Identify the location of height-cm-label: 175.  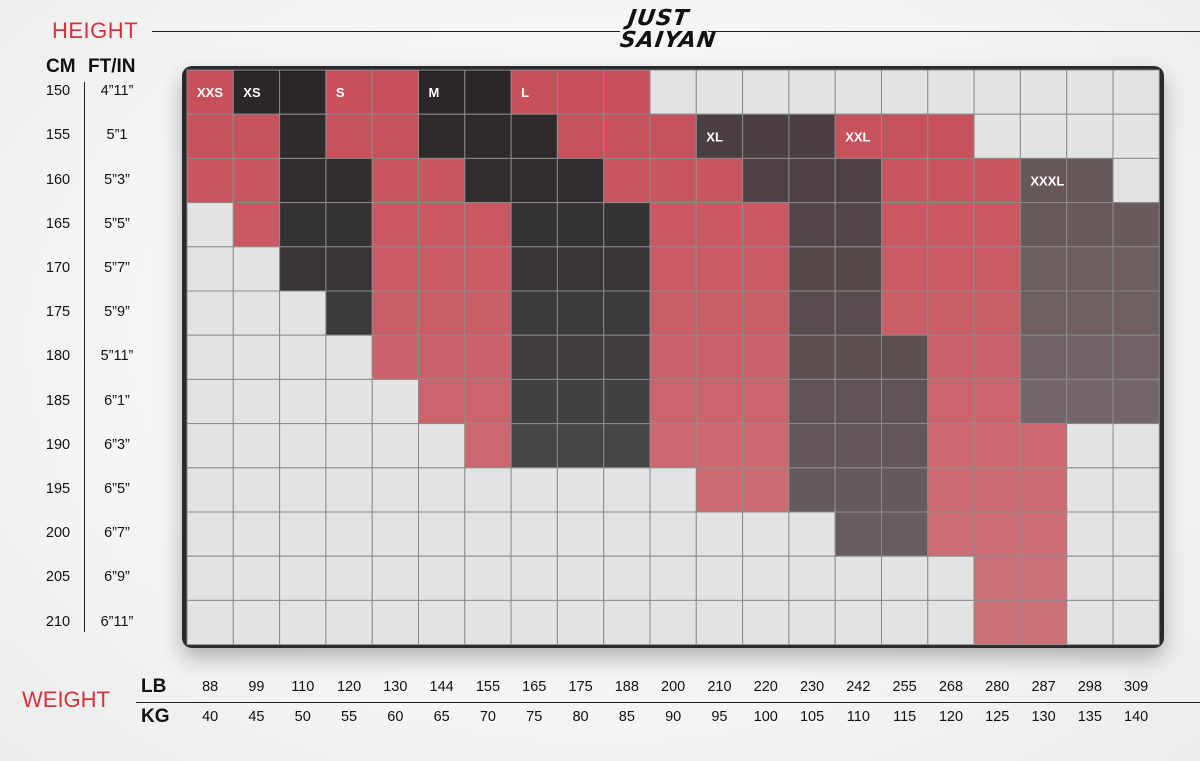
(58, 312).